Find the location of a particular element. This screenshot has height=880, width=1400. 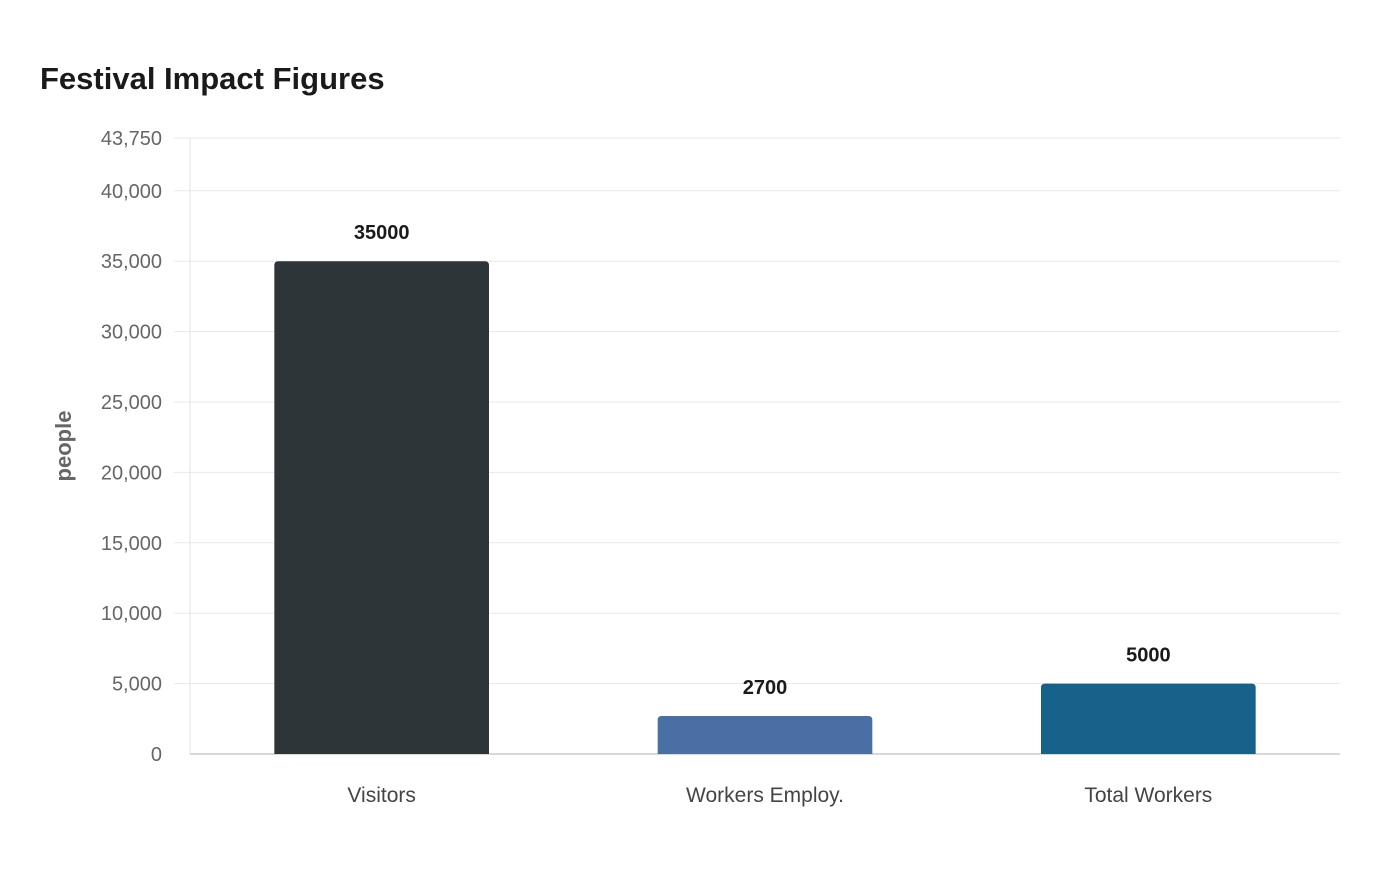

bar-value-label: 2700 is located at coordinates (765, 688).